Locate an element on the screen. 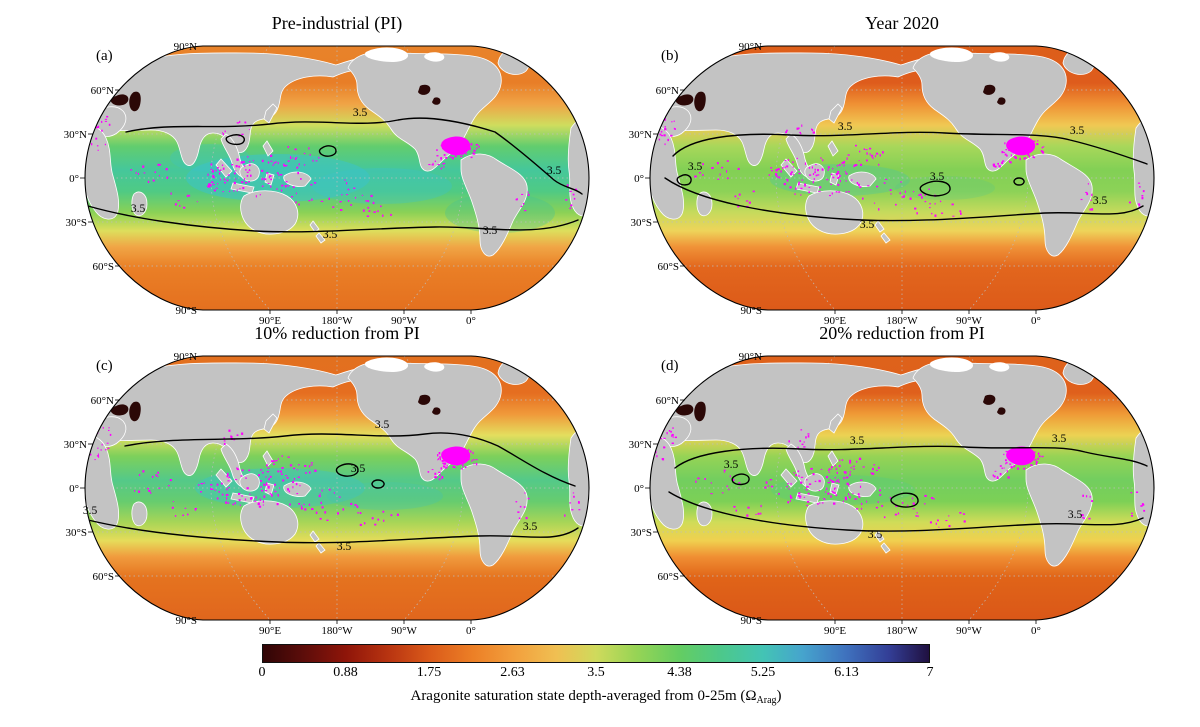 The width and height of the screenshot is (1200, 727). colorbar-tick: 4.38 is located at coordinates (679, 672).